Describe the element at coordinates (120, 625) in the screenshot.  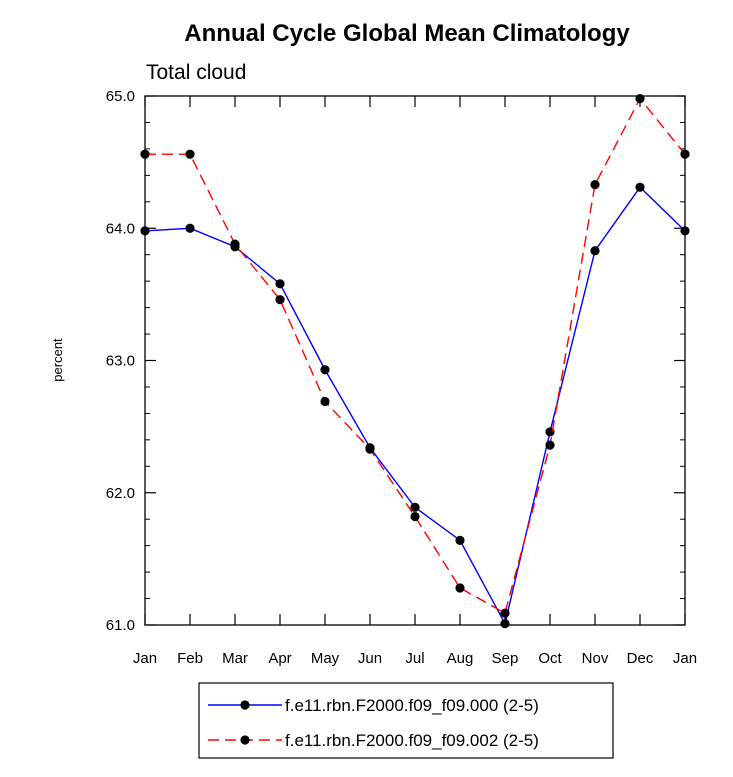
I see `y-tick-label: 61.0` at that location.